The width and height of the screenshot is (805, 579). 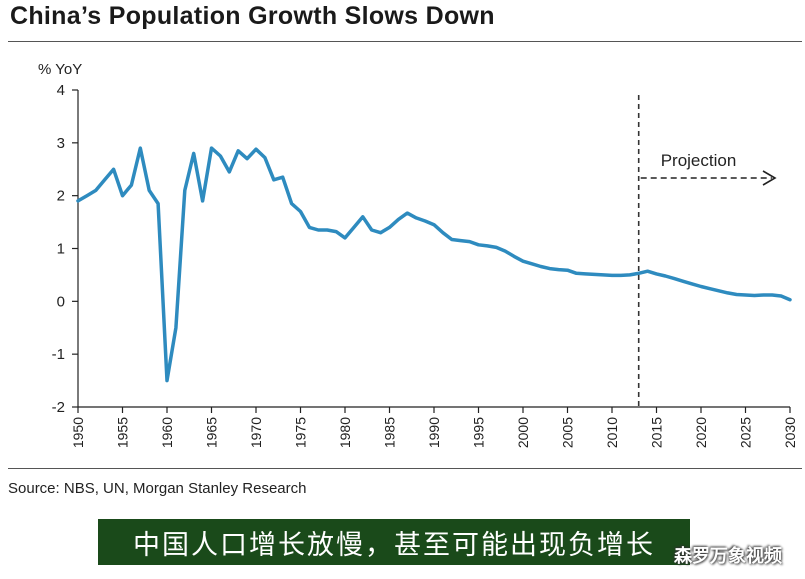 I want to click on x-tick-label: 2020, so click(x=701, y=432).